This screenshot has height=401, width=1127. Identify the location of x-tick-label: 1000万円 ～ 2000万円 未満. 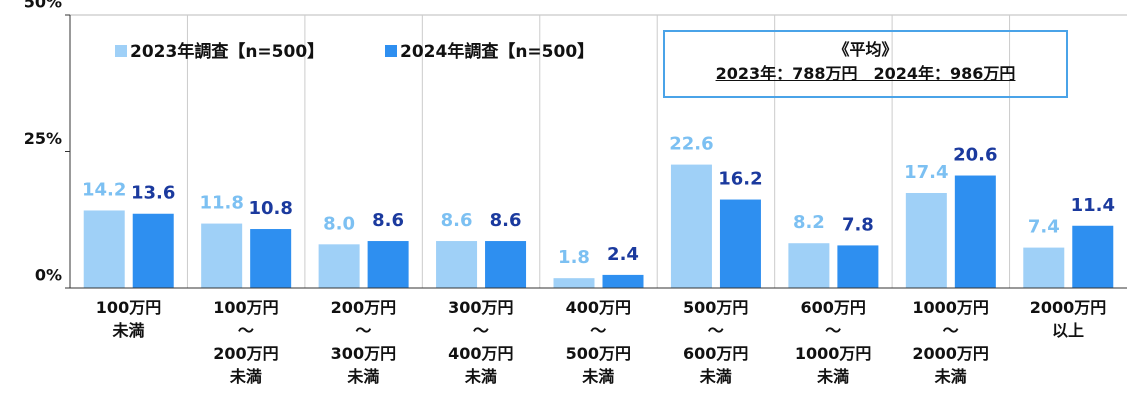
(950, 342).